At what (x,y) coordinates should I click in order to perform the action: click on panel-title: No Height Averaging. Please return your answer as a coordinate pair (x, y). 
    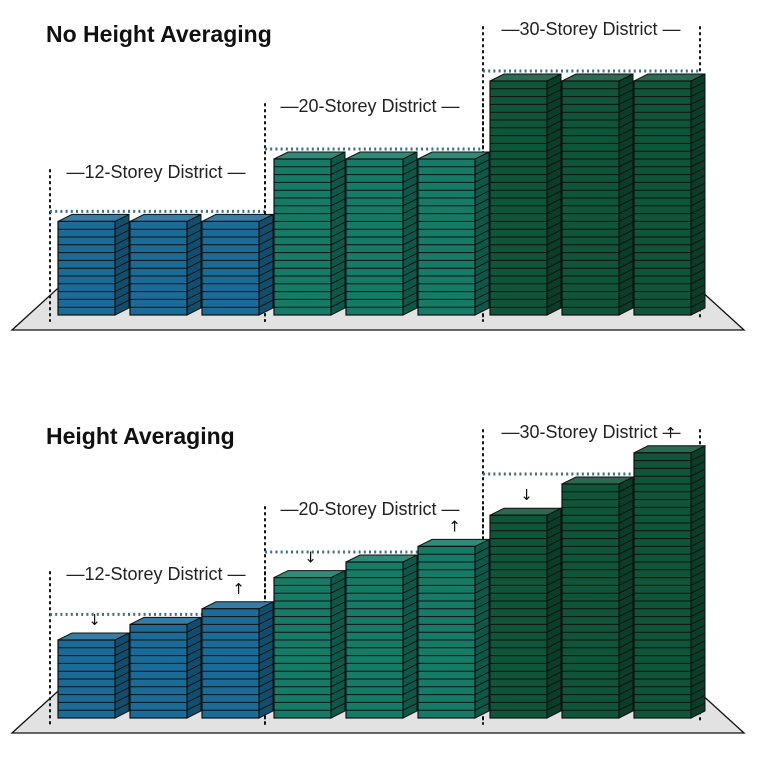
    Looking at the image, I should click on (159, 34).